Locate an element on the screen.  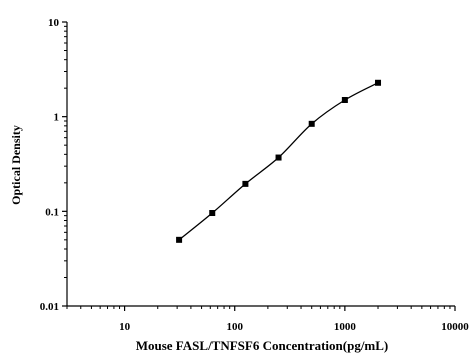
x-tick-label: 10000 is located at coordinates (455, 327).